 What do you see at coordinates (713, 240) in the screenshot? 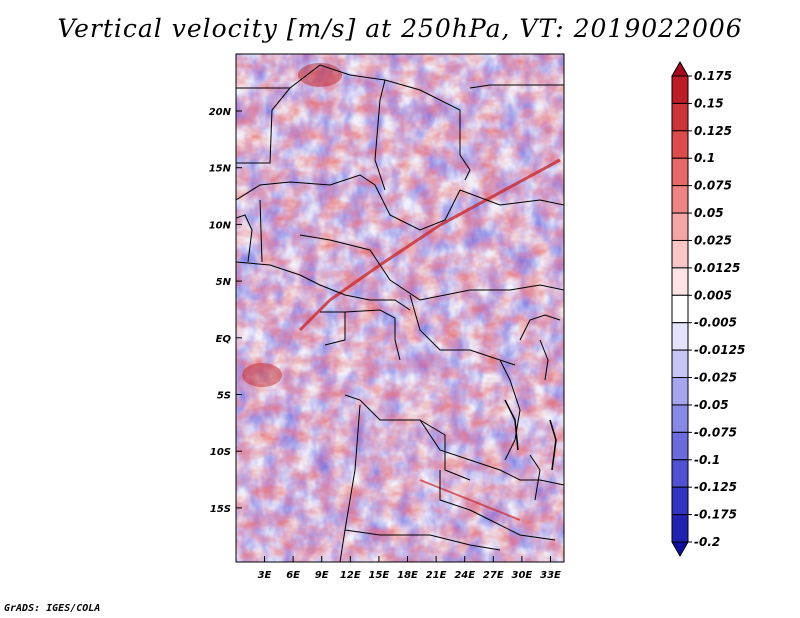
I see `colorbar-label: 0.025` at bounding box center [713, 240].